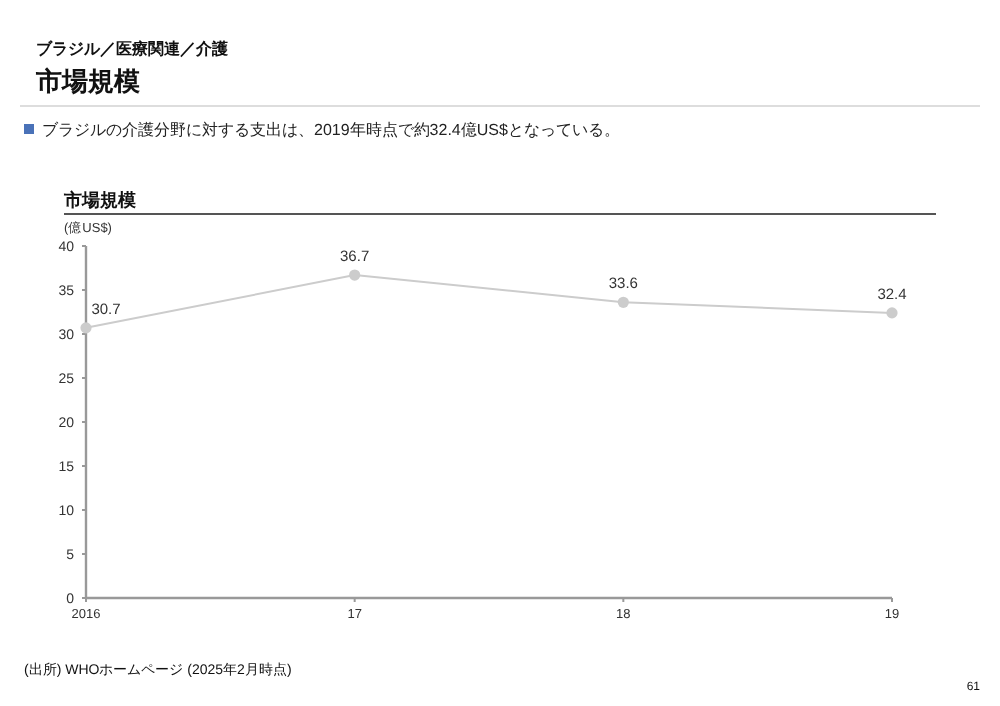 The width and height of the screenshot is (1000, 706). I want to click on chart-title: 市場規模, so click(100, 200).